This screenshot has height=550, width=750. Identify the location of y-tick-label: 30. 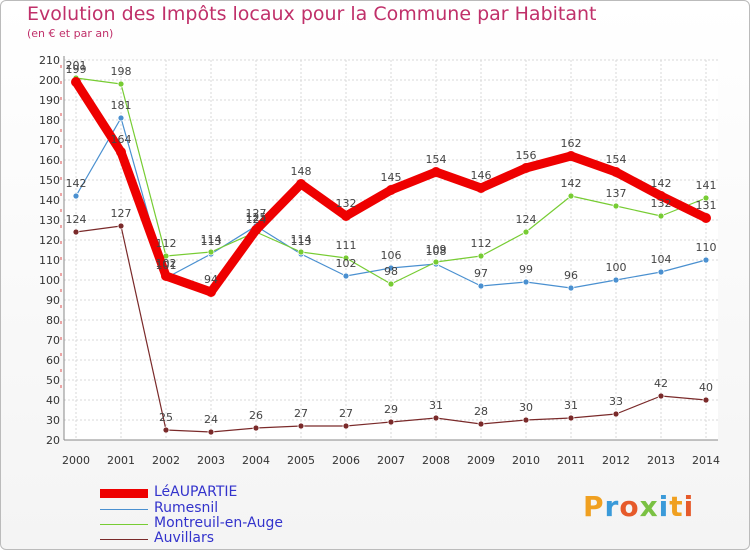
(53, 420).